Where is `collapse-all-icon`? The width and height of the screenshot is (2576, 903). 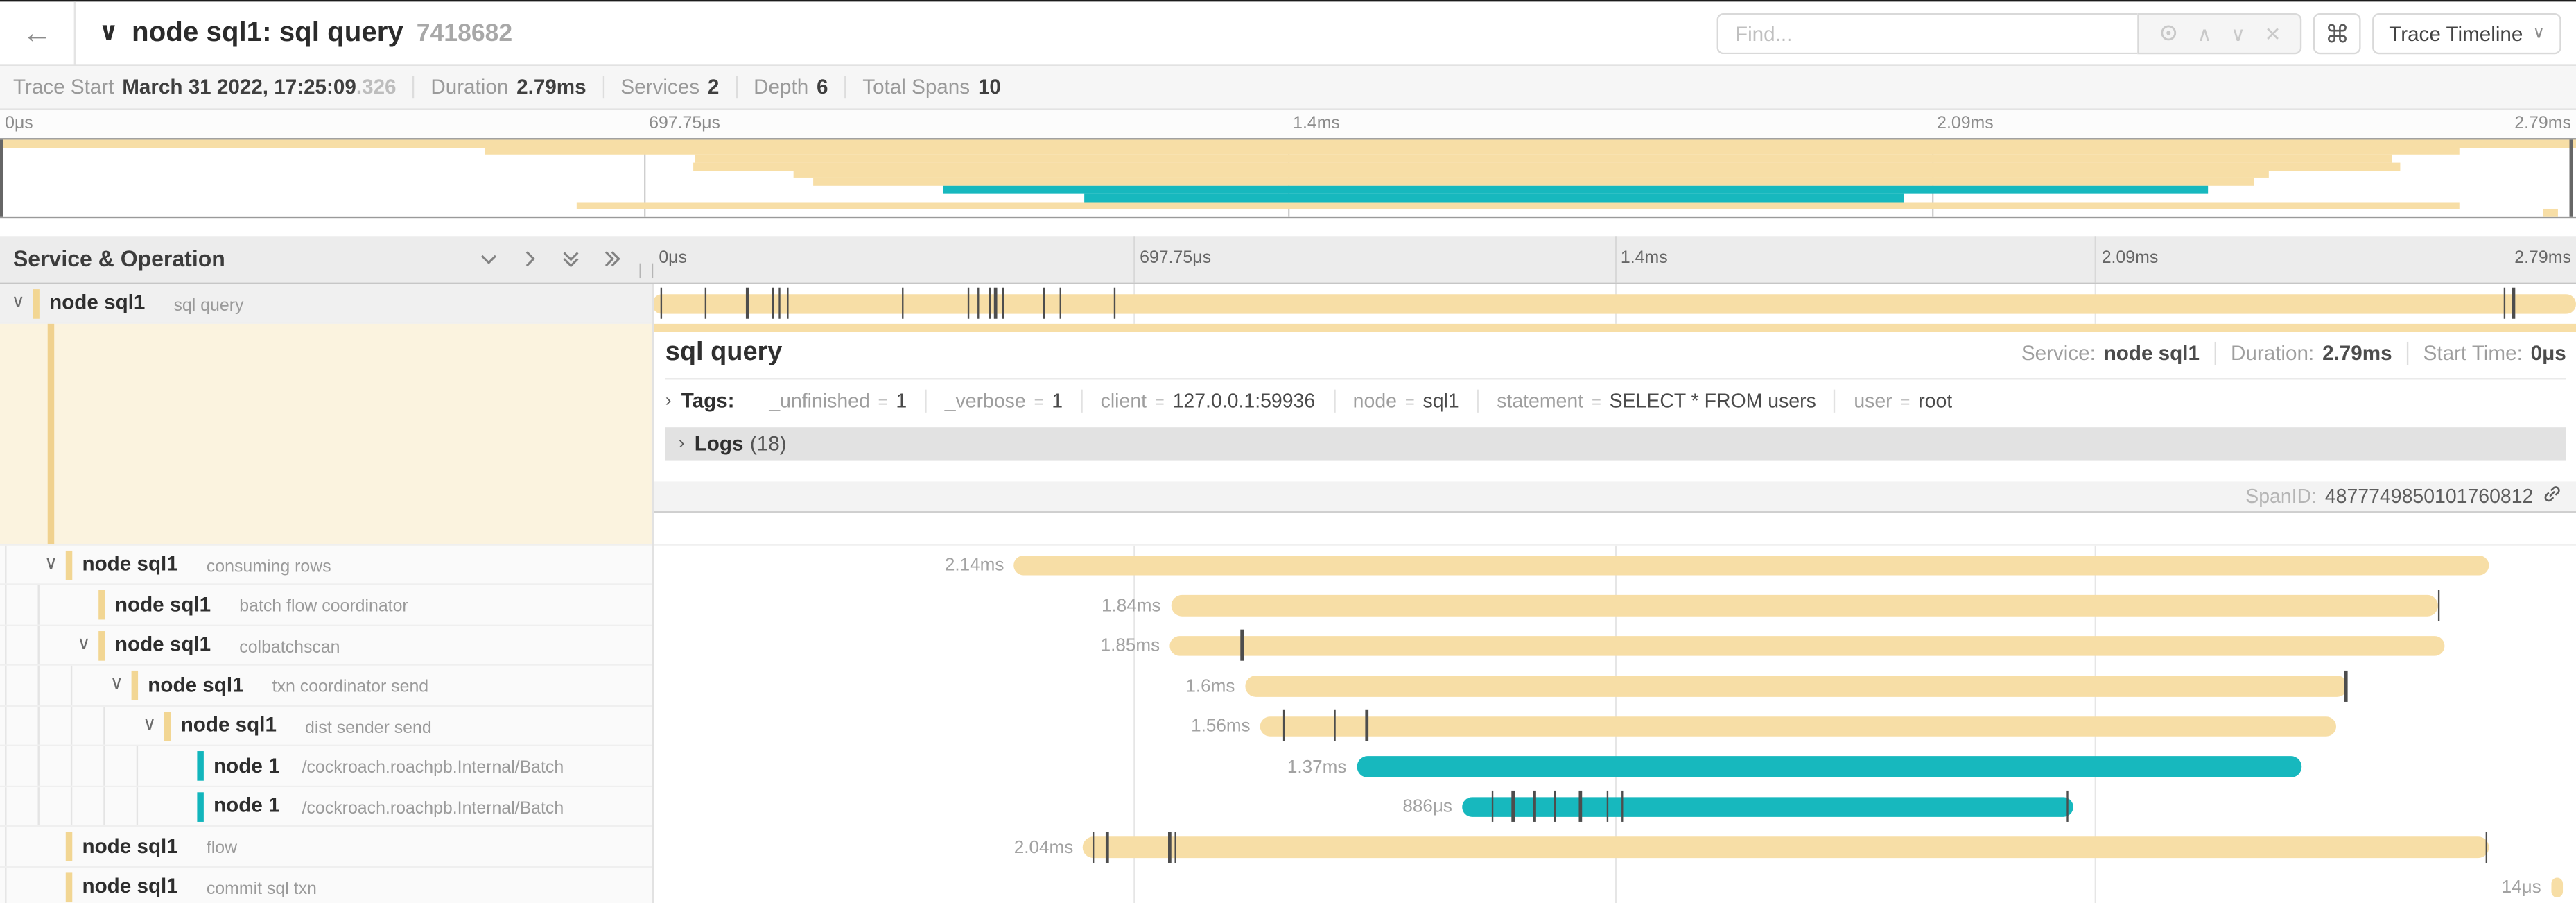 collapse-all-icon is located at coordinates (571, 259).